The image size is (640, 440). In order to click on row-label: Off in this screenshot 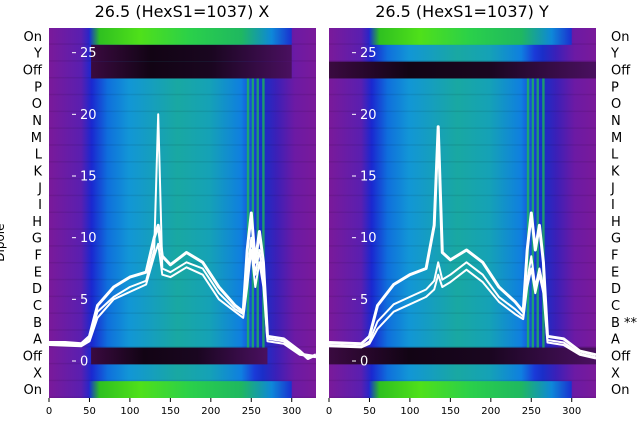, I will do `click(33, 356)`.